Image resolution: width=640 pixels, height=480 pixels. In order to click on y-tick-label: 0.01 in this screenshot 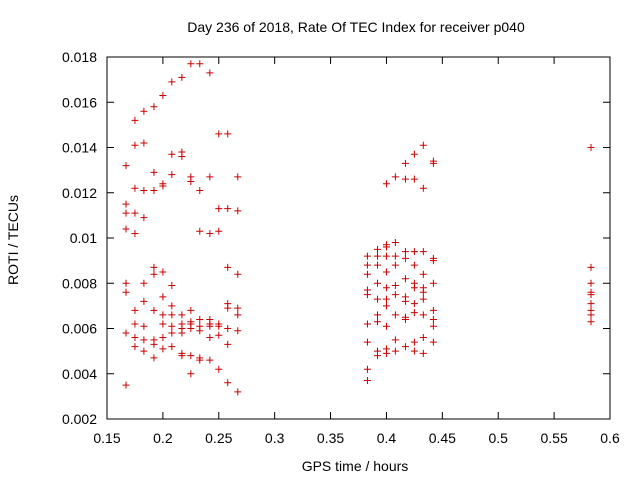, I will do `click(83, 238)`.